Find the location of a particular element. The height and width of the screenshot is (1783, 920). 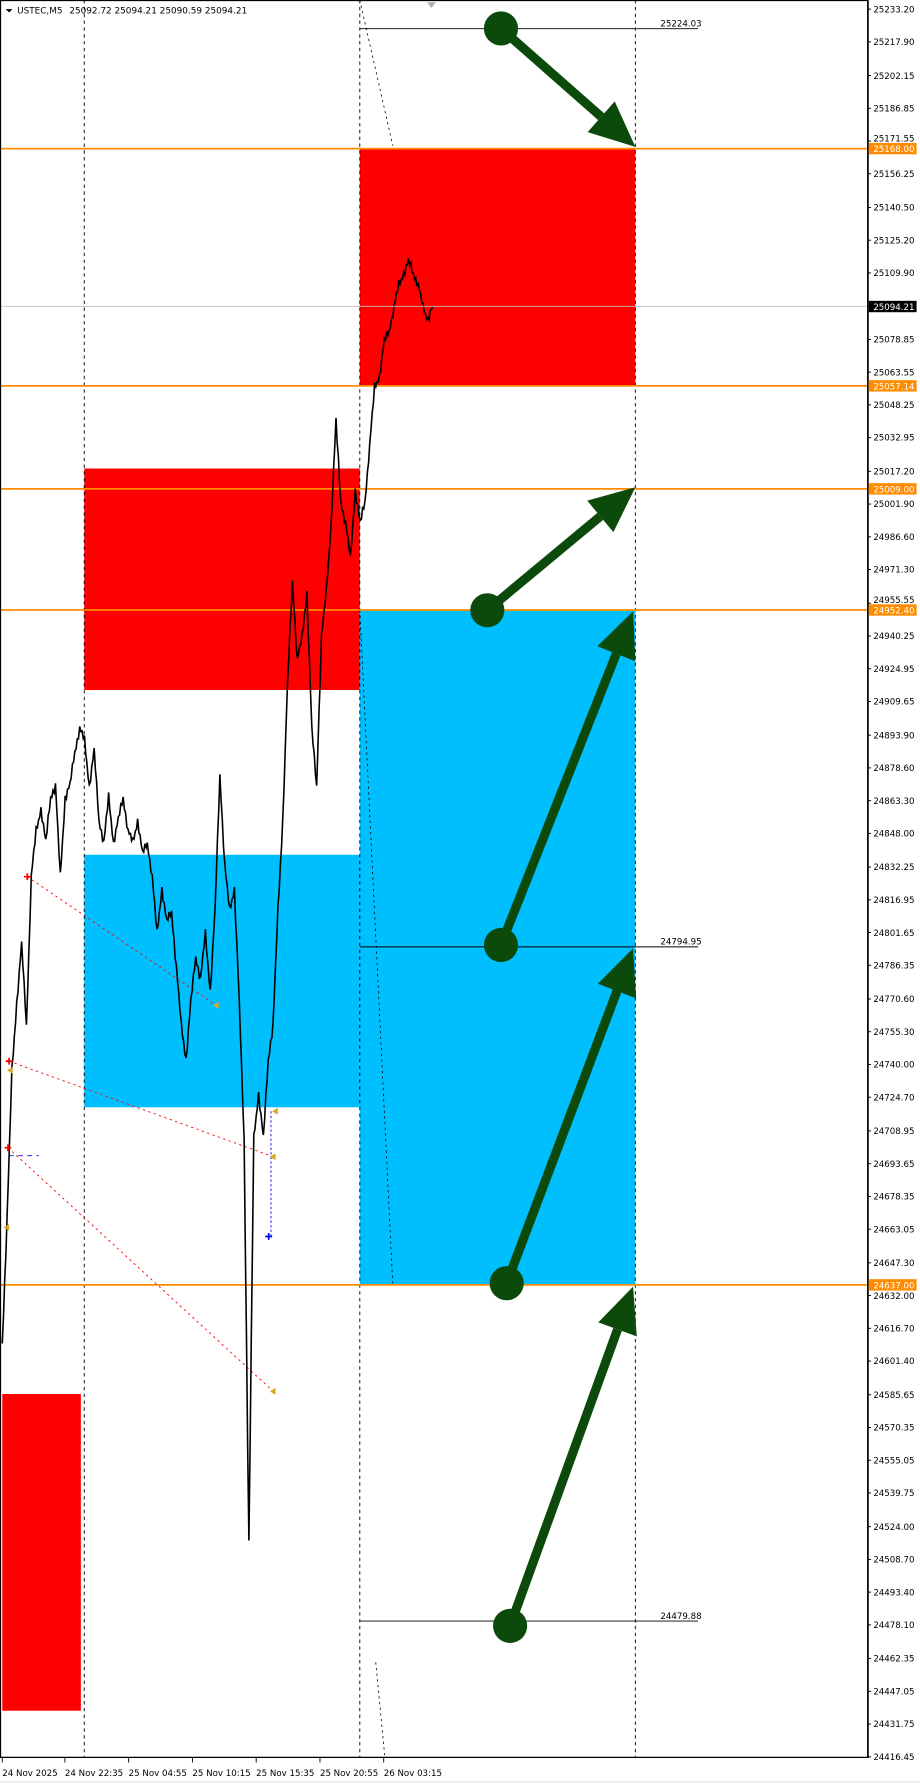

price-tick-label: 25217.90 is located at coordinates (893, 43).